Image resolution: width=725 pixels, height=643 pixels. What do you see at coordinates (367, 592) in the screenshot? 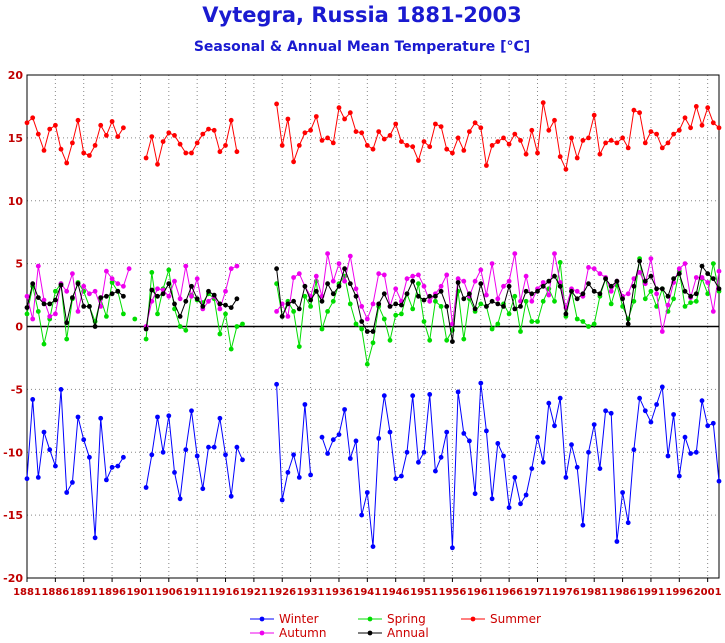
I see `x-tick-label: 1941` at bounding box center [367, 592].